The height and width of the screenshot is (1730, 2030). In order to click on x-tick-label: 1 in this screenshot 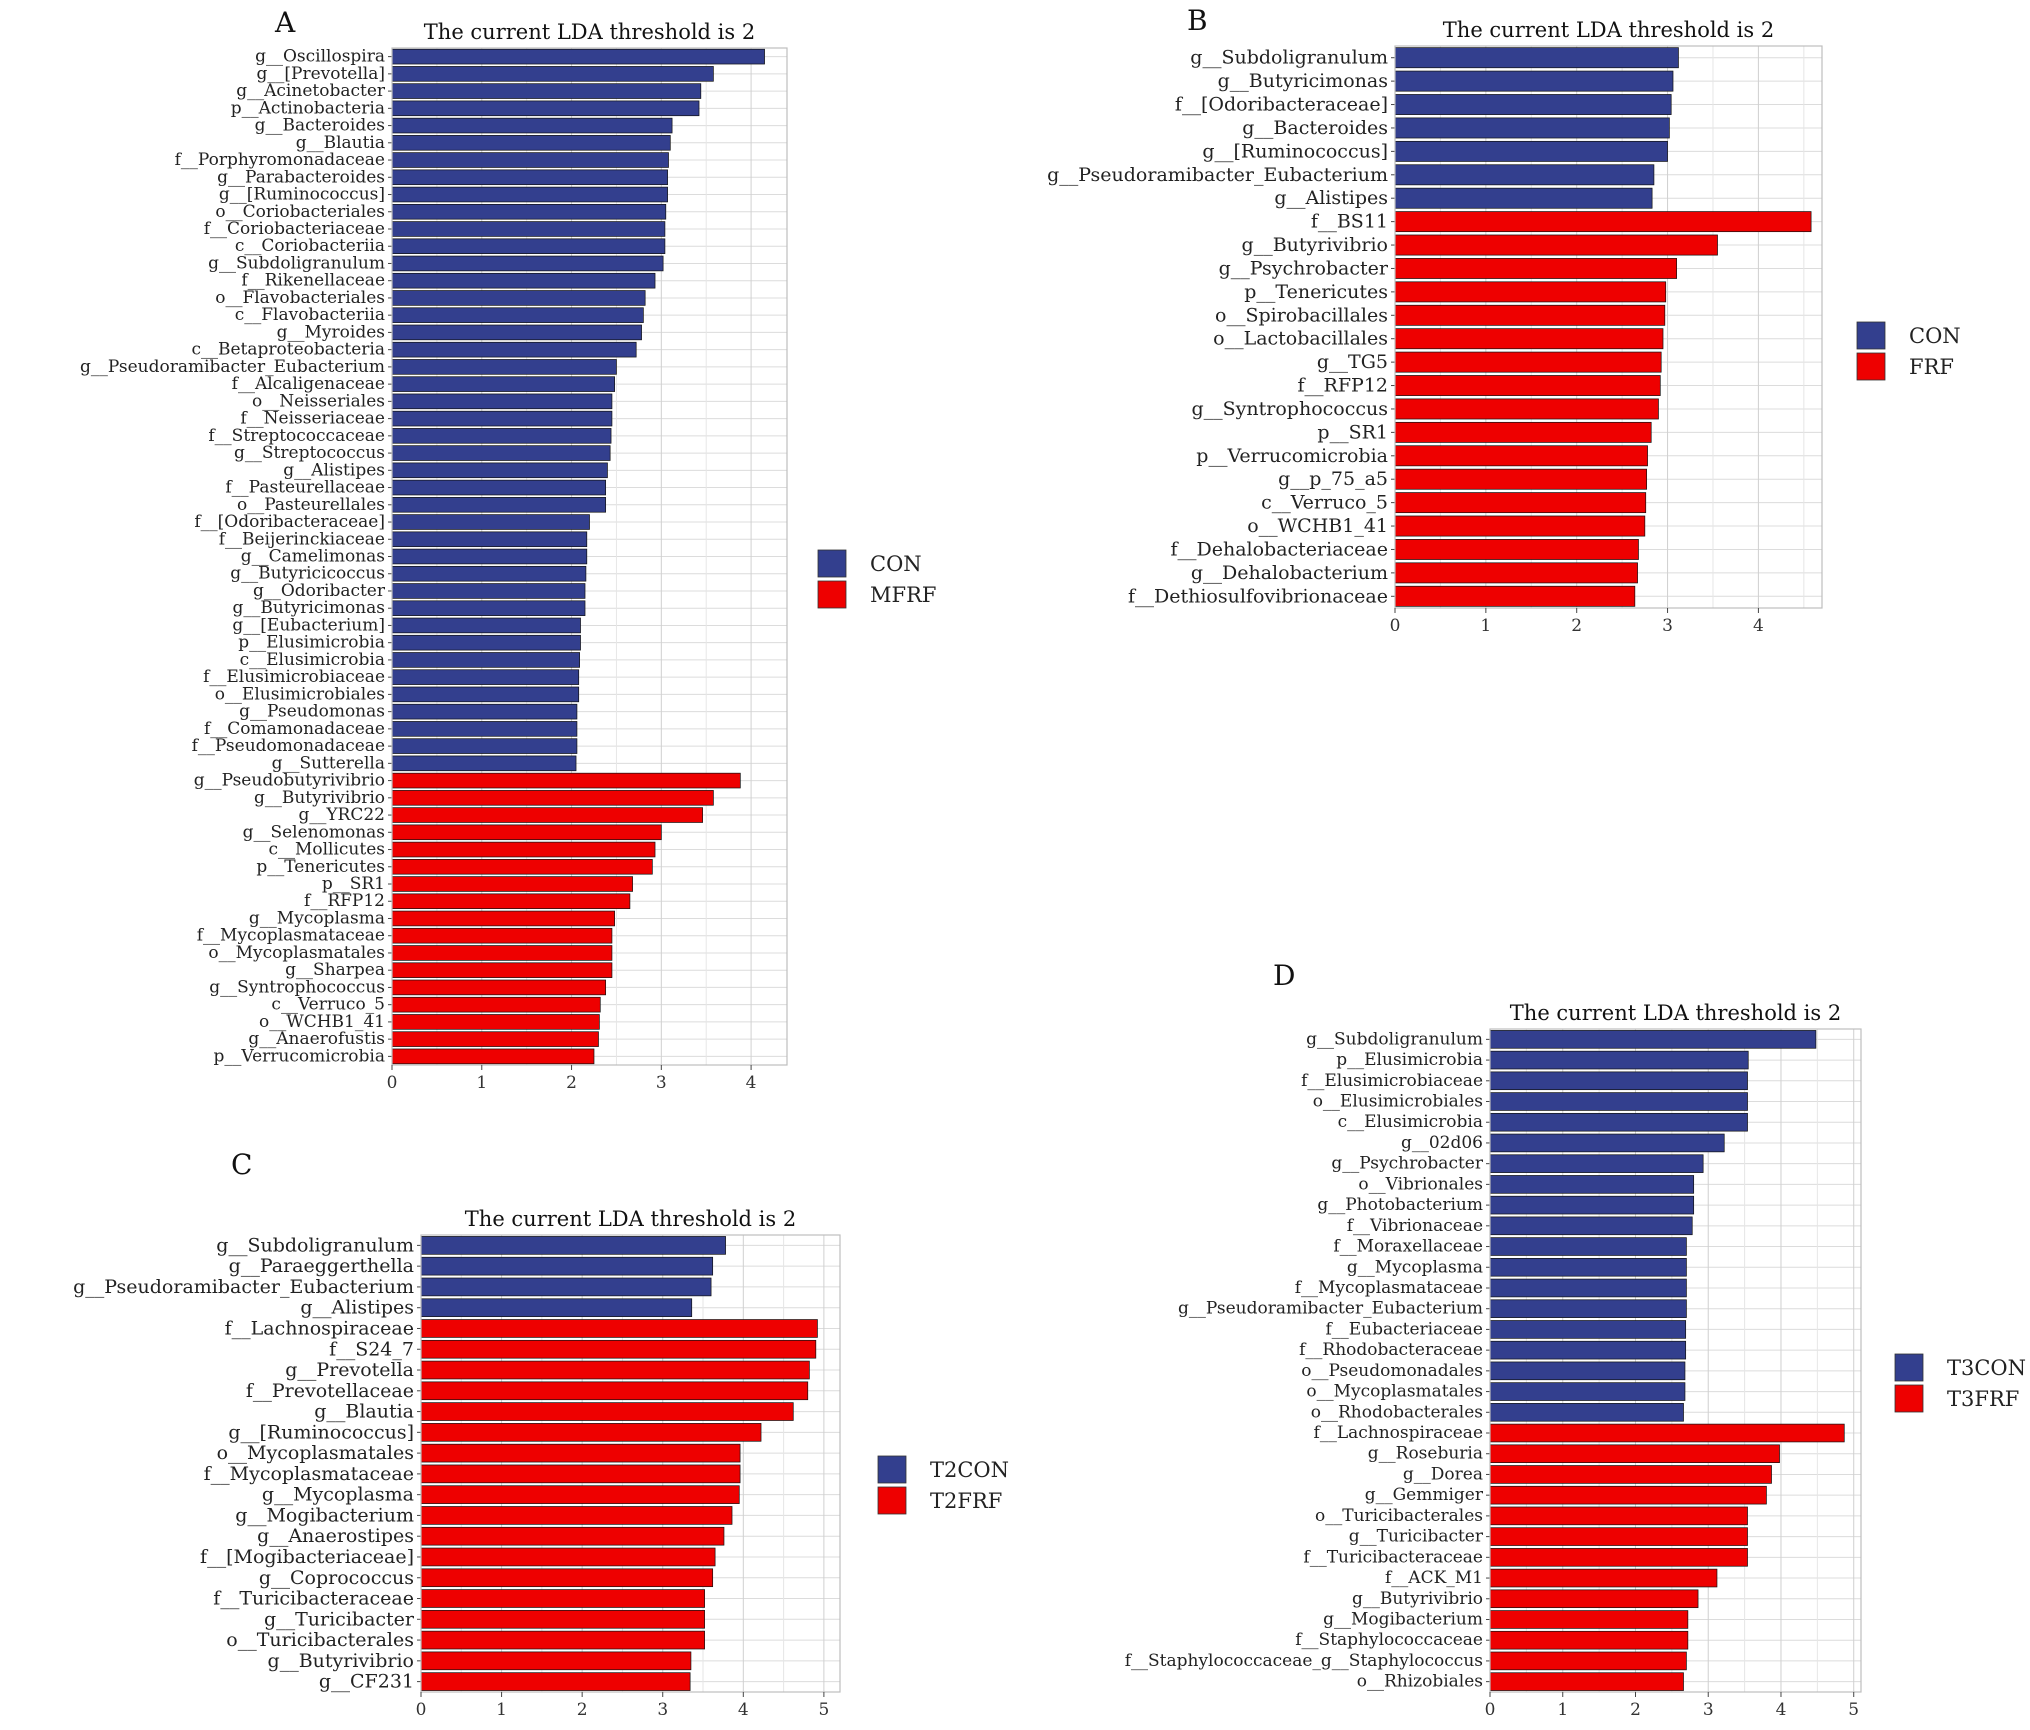, I will do `click(481, 1083)`.